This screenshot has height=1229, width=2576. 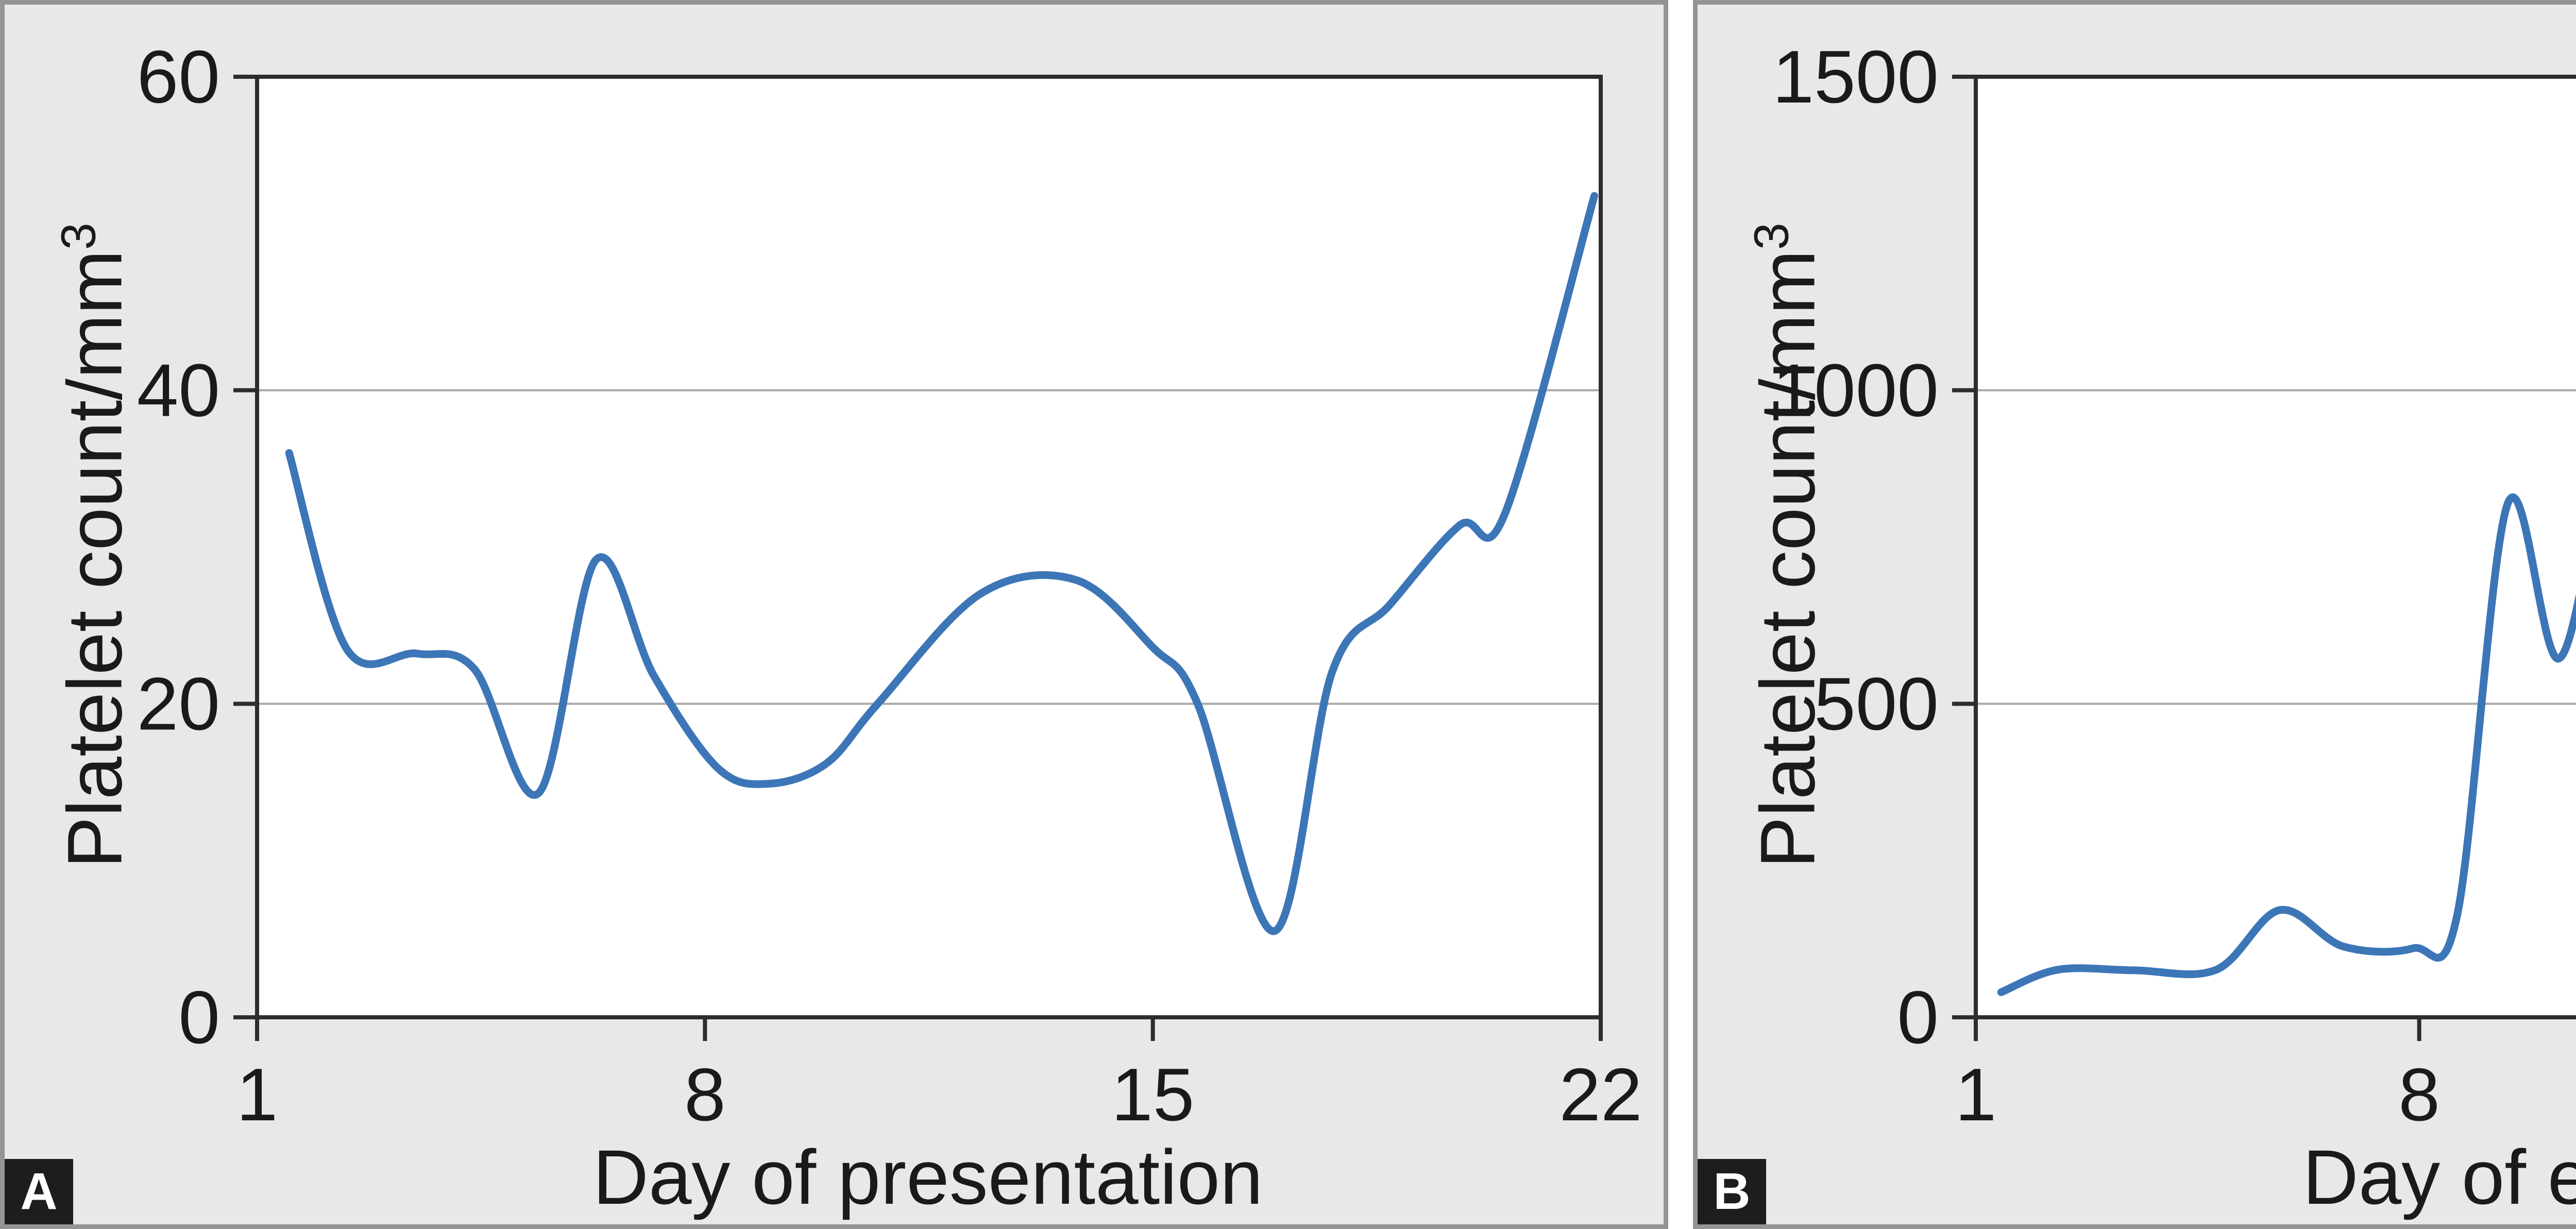 What do you see at coordinates (1732, 1191) in the screenshot?
I see `panel-b-badge: B` at bounding box center [1732, 1191].